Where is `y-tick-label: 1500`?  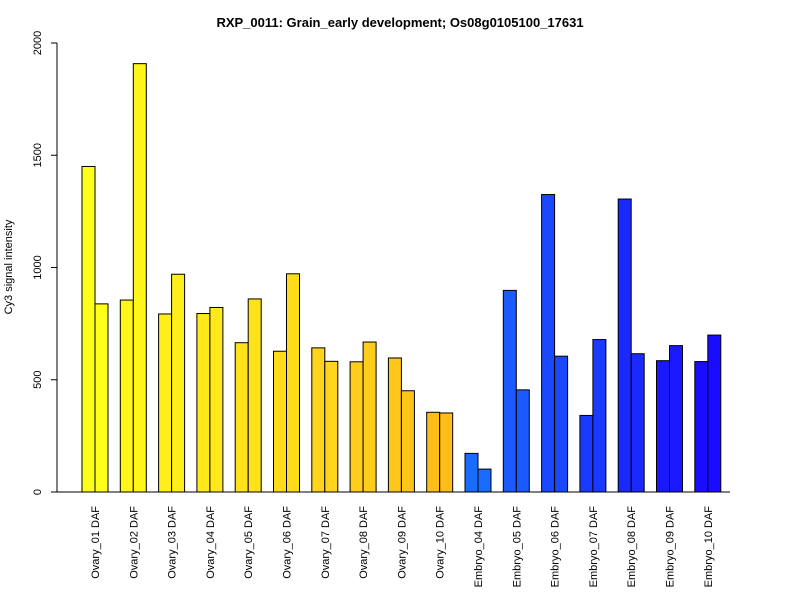
y-tick-label: 1500 is located at coordinates (38, 155).